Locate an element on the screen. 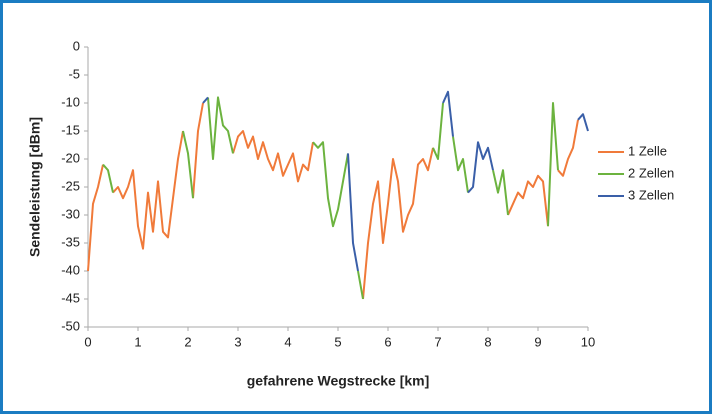 The height and width of the screenshot is (414, 712). x-tick-label: 5 is located at coordinates (337, 341).